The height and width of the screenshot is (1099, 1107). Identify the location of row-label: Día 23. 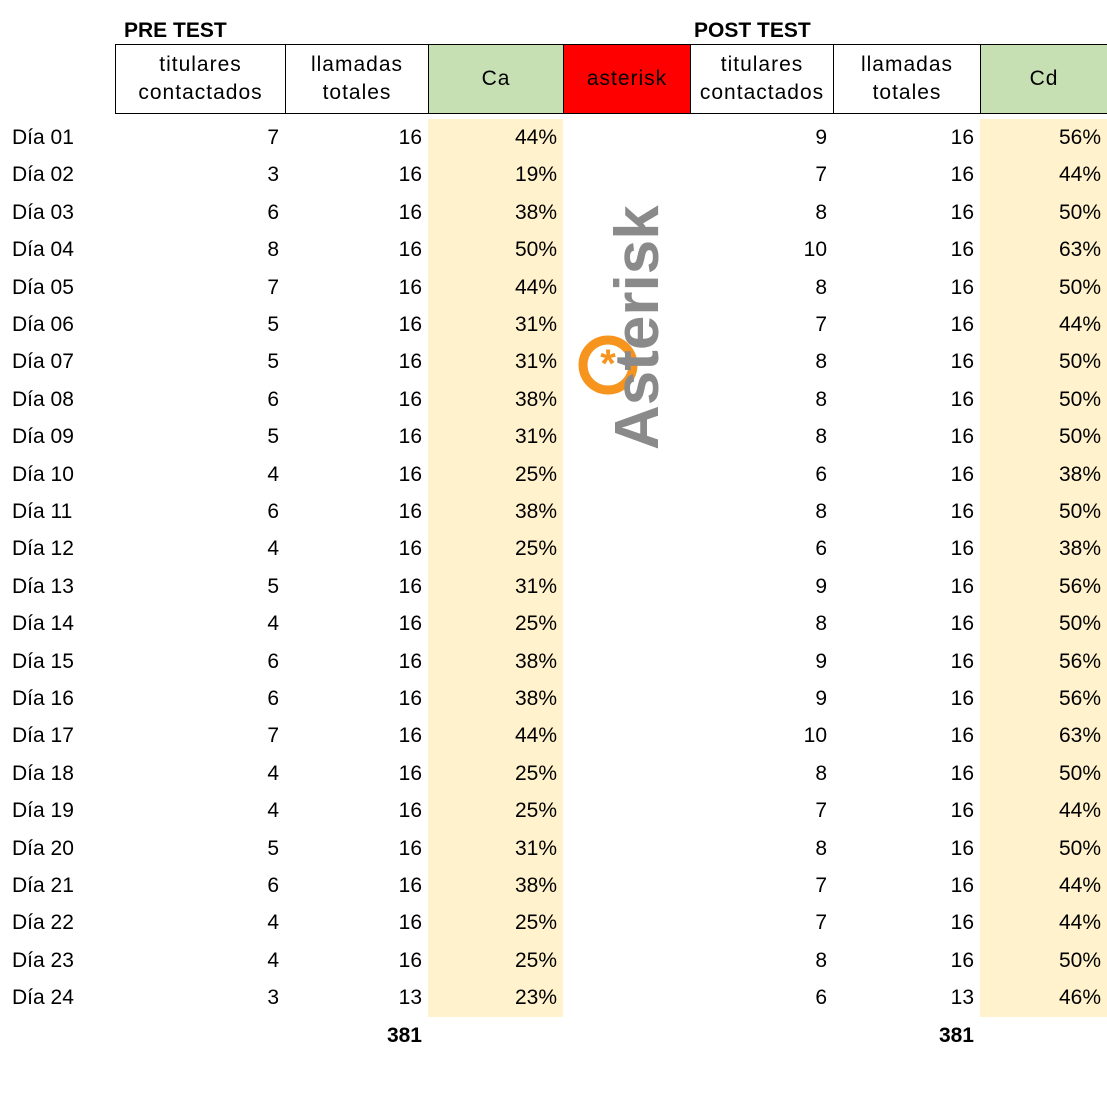
(43, 960).